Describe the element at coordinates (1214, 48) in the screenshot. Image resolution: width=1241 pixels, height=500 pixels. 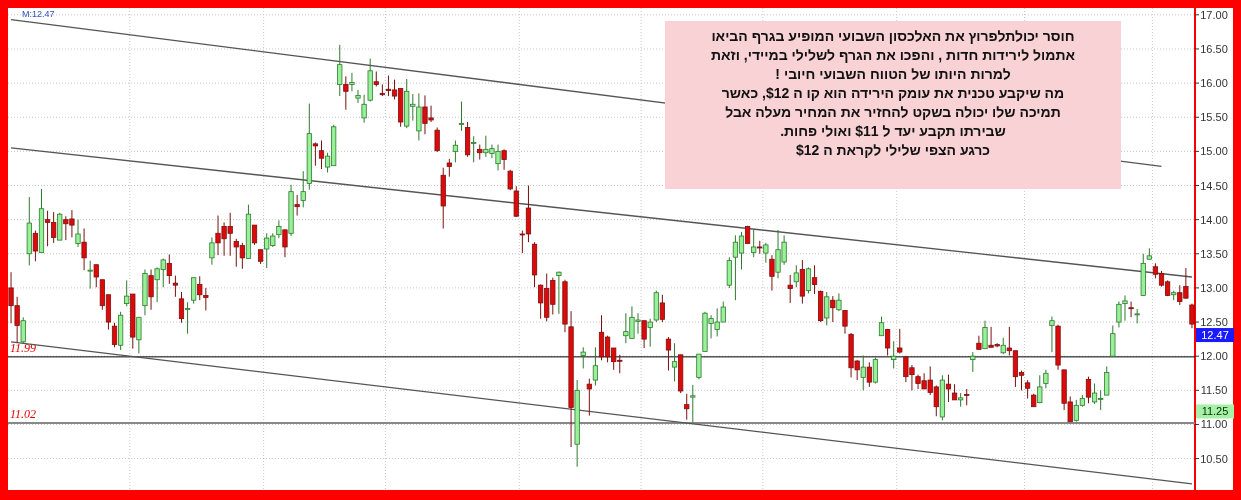
I see `y-tick-label: 16.50` at that location.